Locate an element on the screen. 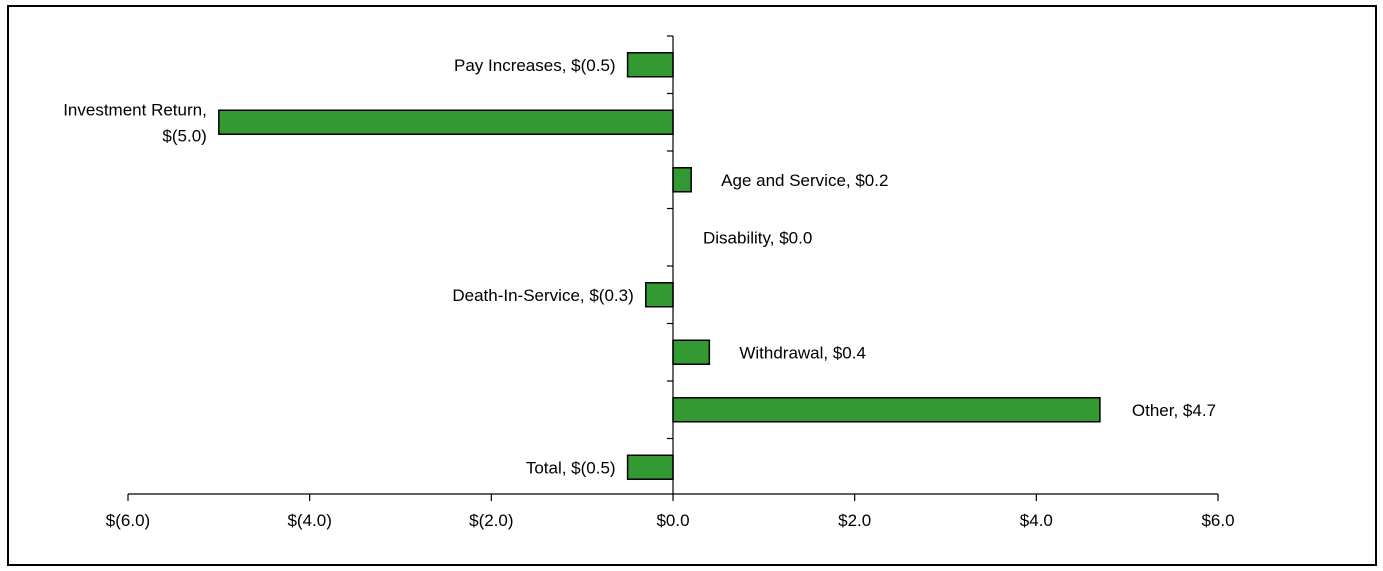 Image resolution: width=1383 pixels, height=571 pixels. bar-total is located at coordinates (650, 467).